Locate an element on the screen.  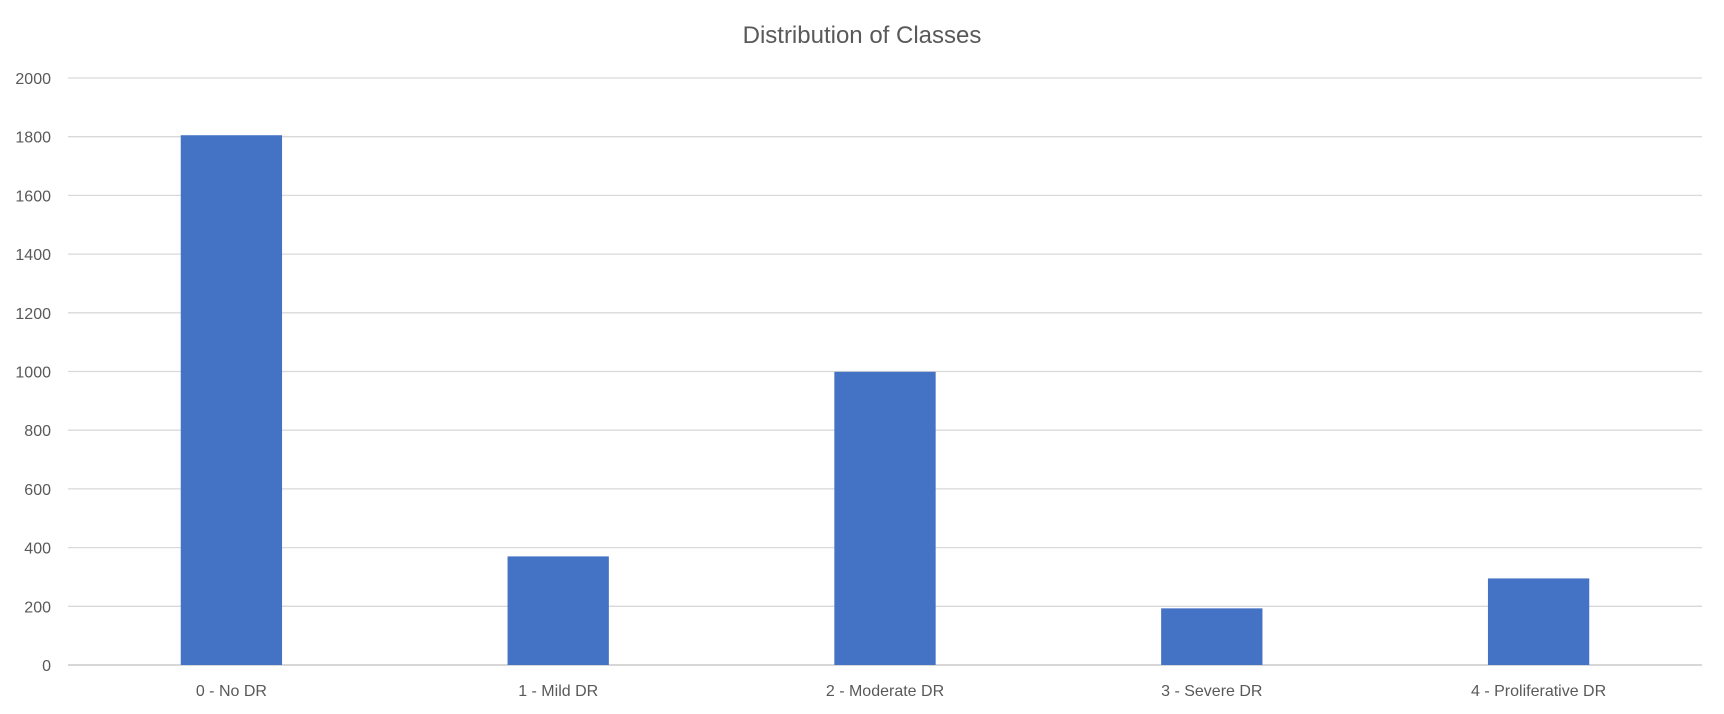
x-tick-label: 2 - Moderate DR is located at coordinates (885, 691).